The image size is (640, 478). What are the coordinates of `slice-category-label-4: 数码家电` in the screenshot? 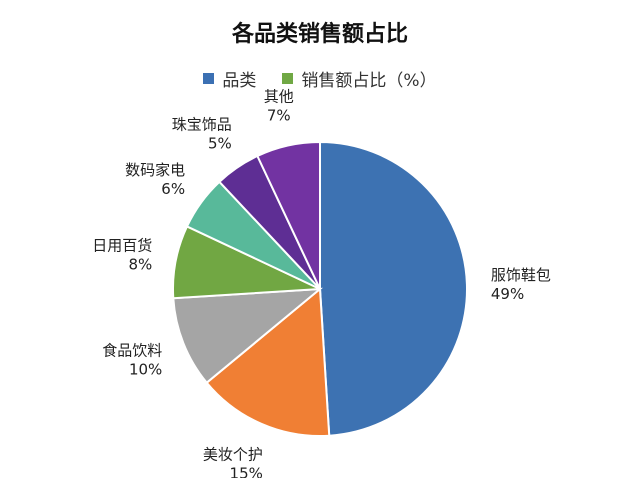 It's located at (155, 170).